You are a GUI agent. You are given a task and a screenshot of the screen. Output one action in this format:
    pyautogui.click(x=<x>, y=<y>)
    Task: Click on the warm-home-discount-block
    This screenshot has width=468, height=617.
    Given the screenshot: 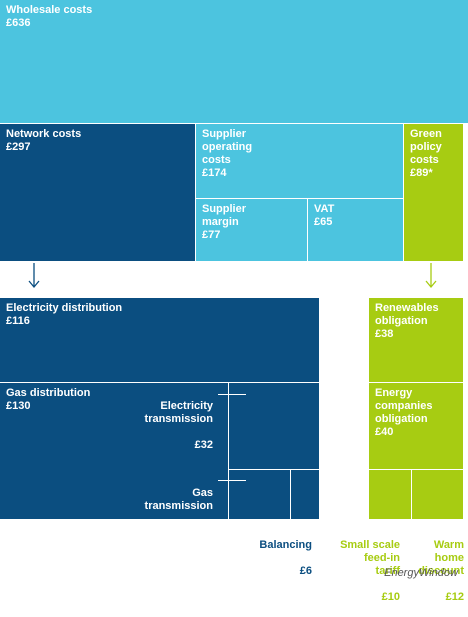 What is the action you would take?
    pyautogui.click(x=437, y=494)
    